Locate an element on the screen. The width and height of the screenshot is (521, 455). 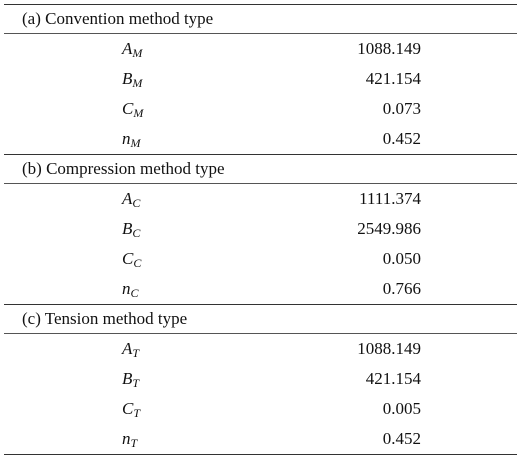
table-row: CT 0.005 is located at coordinates (260, 409).